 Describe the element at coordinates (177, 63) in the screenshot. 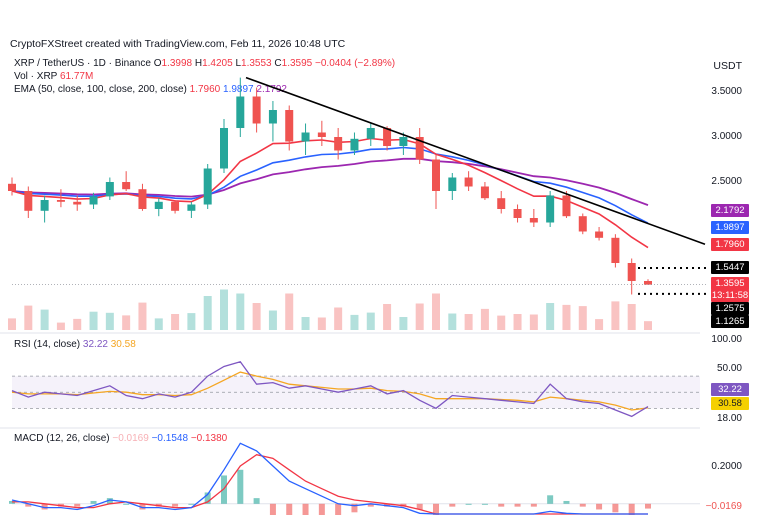

I see `open-value: 1.3998` at that location.